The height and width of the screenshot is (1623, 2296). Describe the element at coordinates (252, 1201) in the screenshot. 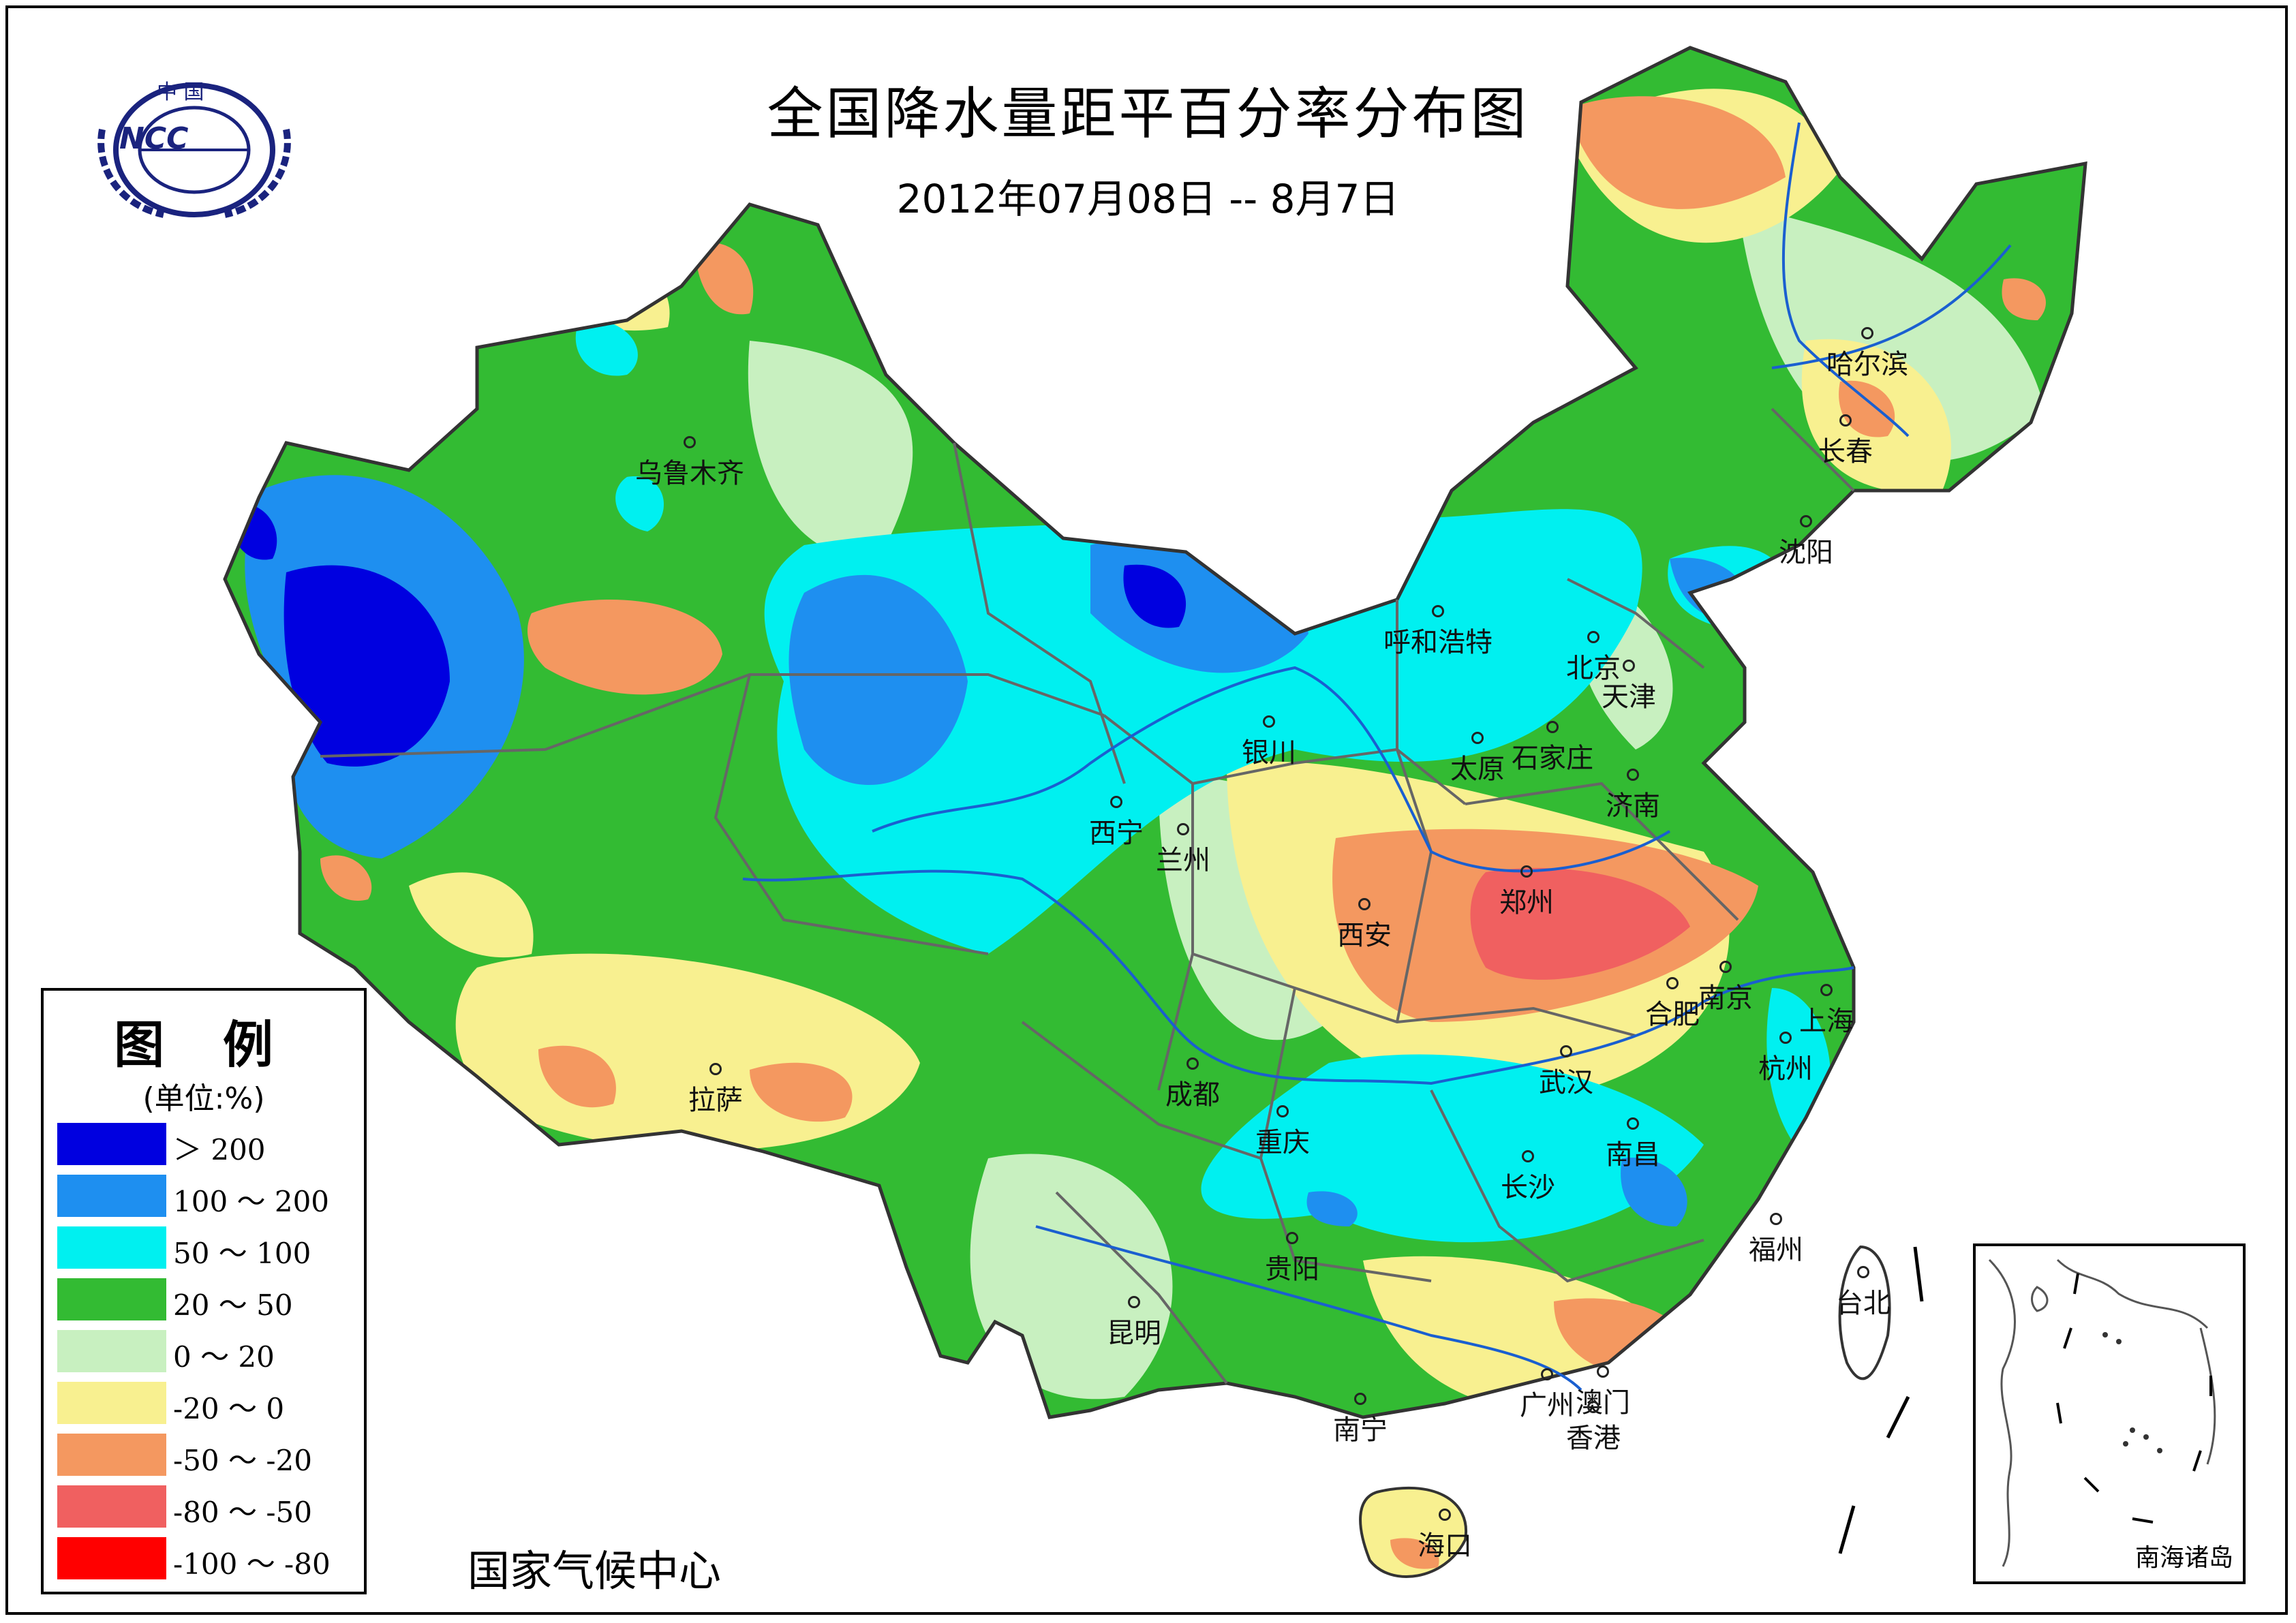

I see `legend-label: 100 ～ 200` at that location.